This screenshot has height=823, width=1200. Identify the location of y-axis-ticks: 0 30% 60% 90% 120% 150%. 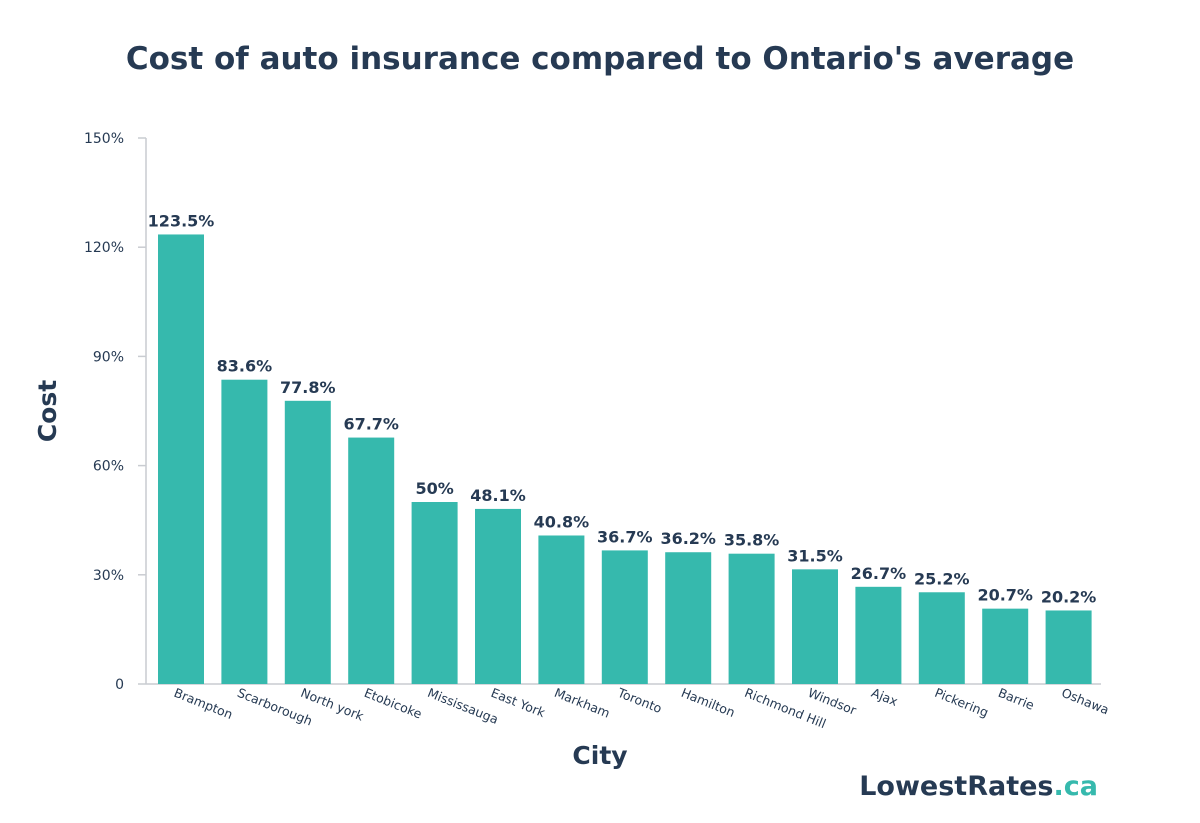
(115, 412).